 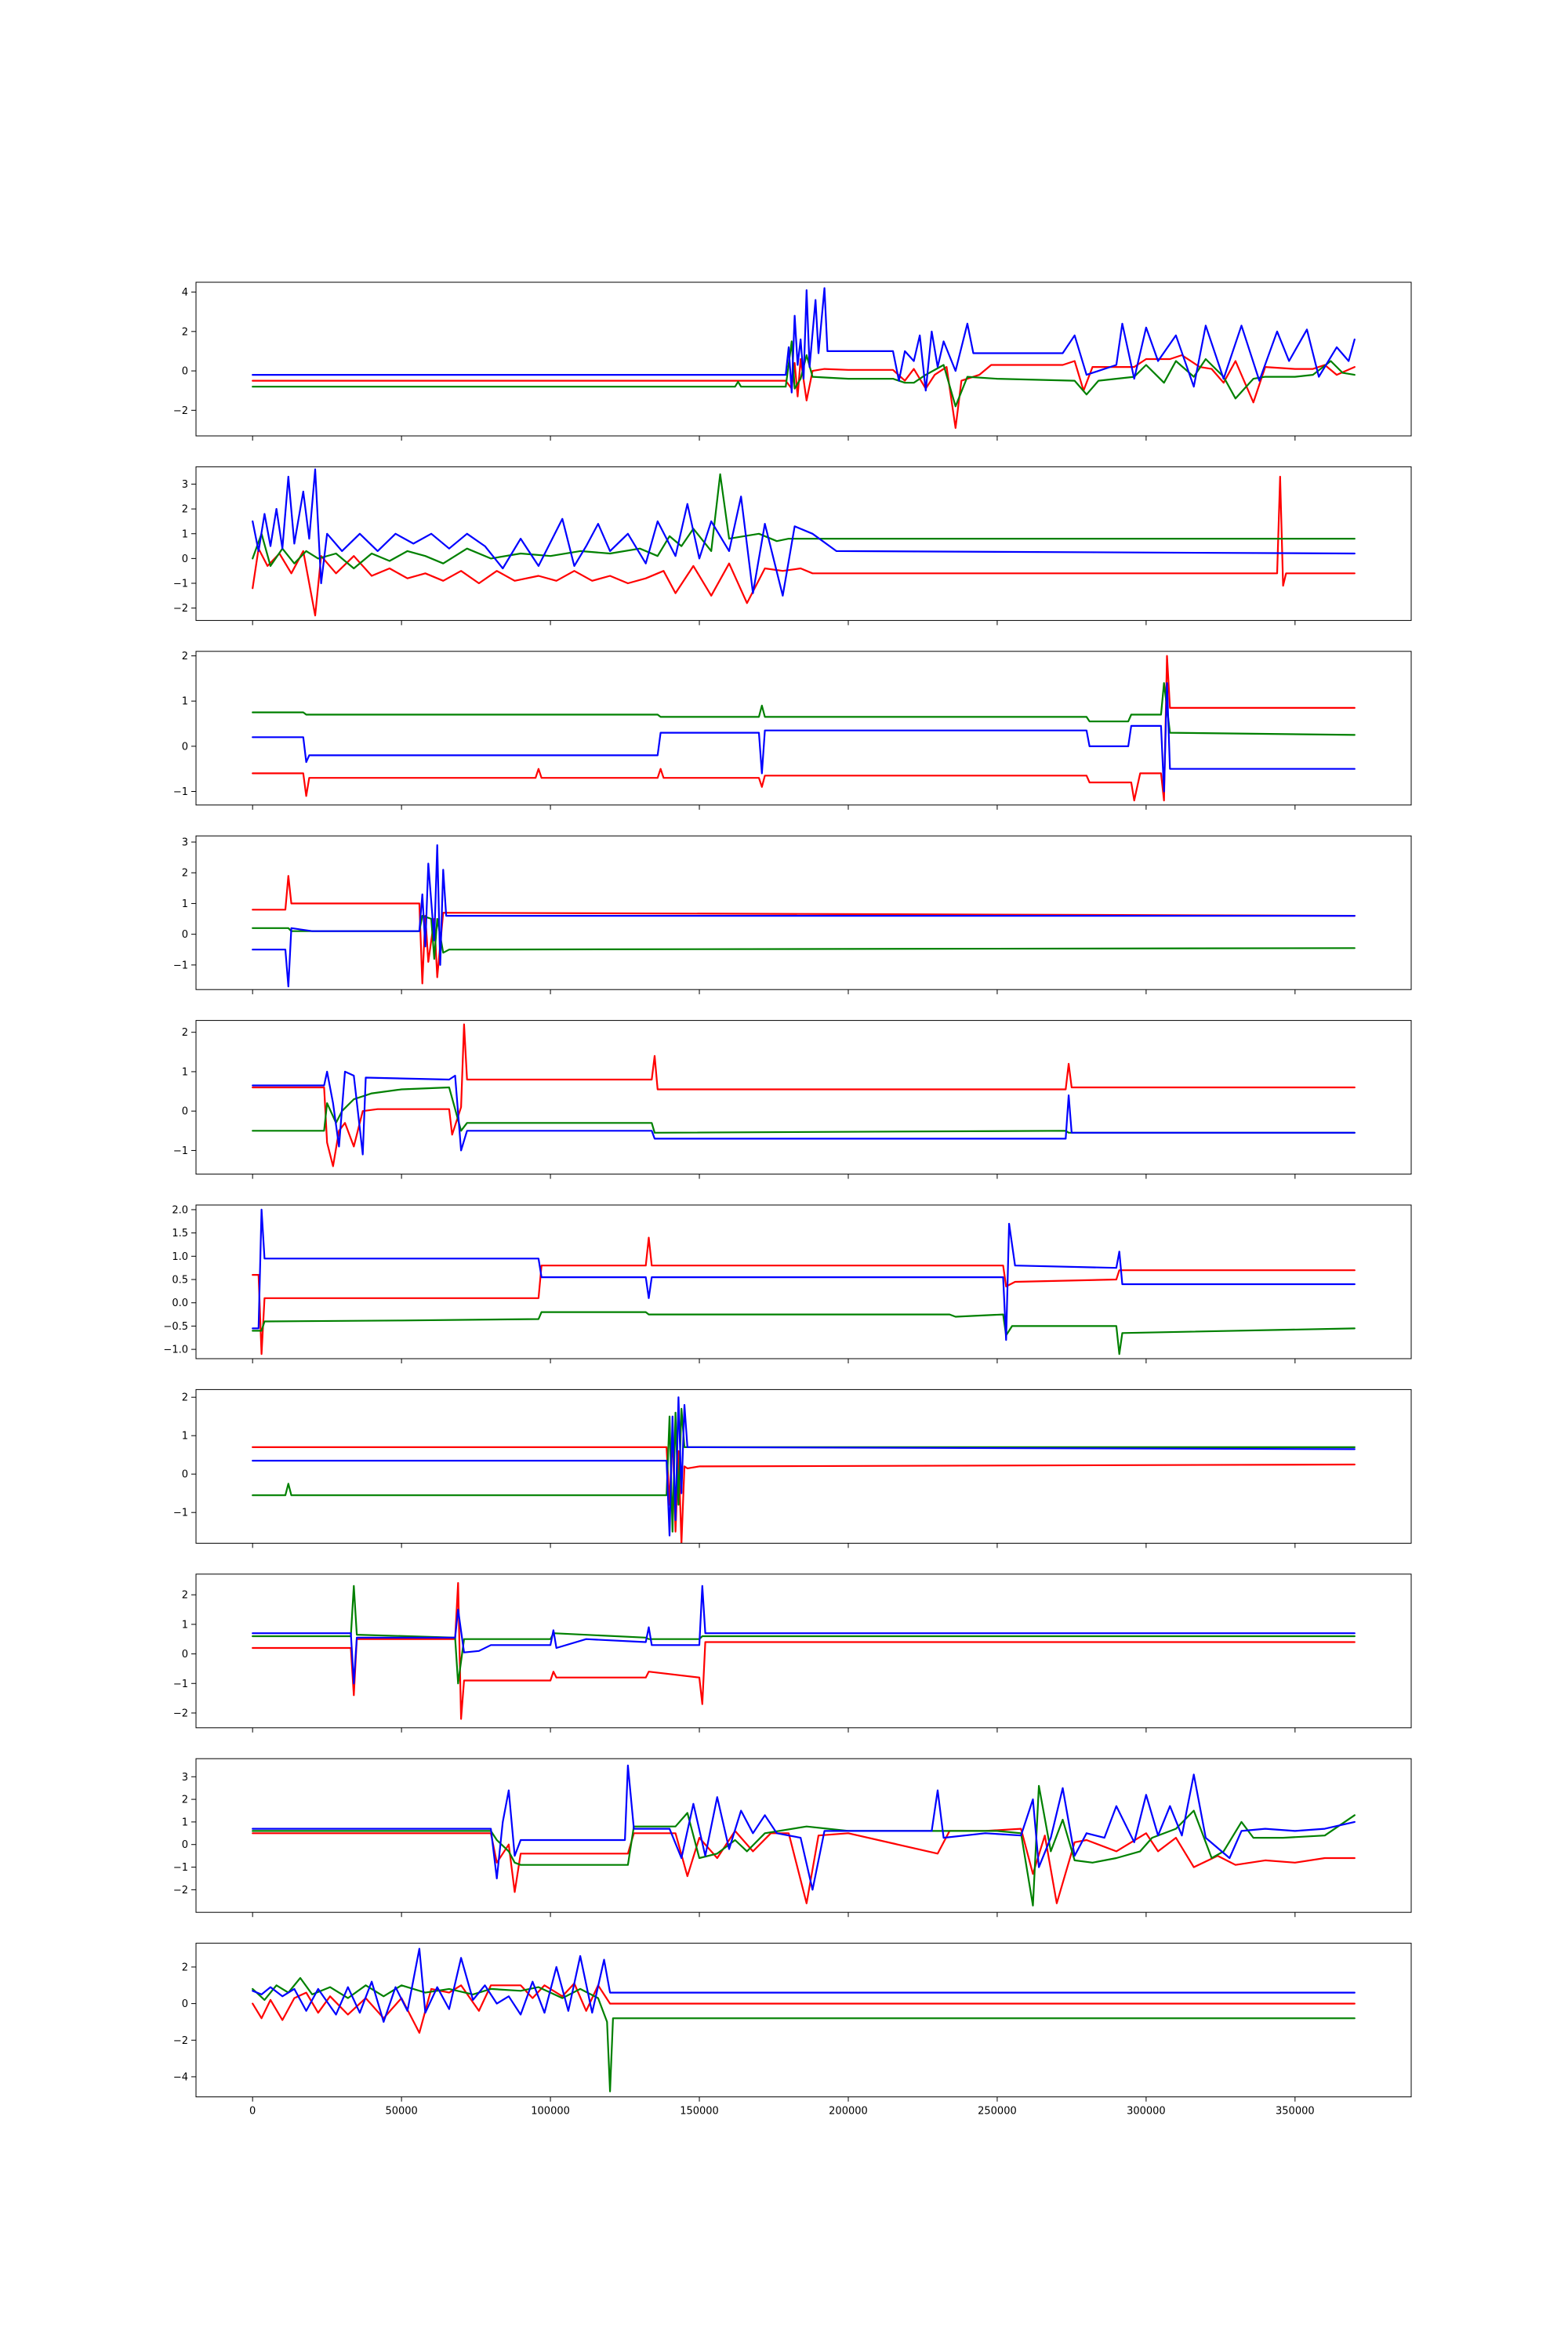 I want to click on y-tick-label: −4, so click(x=180, y=2077).